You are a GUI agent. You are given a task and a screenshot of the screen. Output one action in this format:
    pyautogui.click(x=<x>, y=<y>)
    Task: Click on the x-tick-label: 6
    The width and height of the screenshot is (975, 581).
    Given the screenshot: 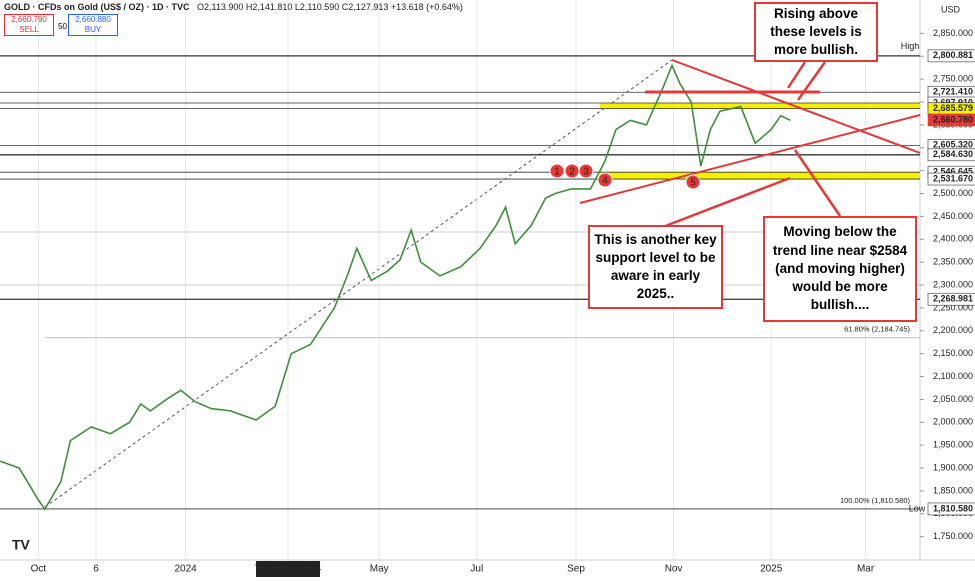 What is the action you would take?
    pyautogui.click(x=96, y=569)
    